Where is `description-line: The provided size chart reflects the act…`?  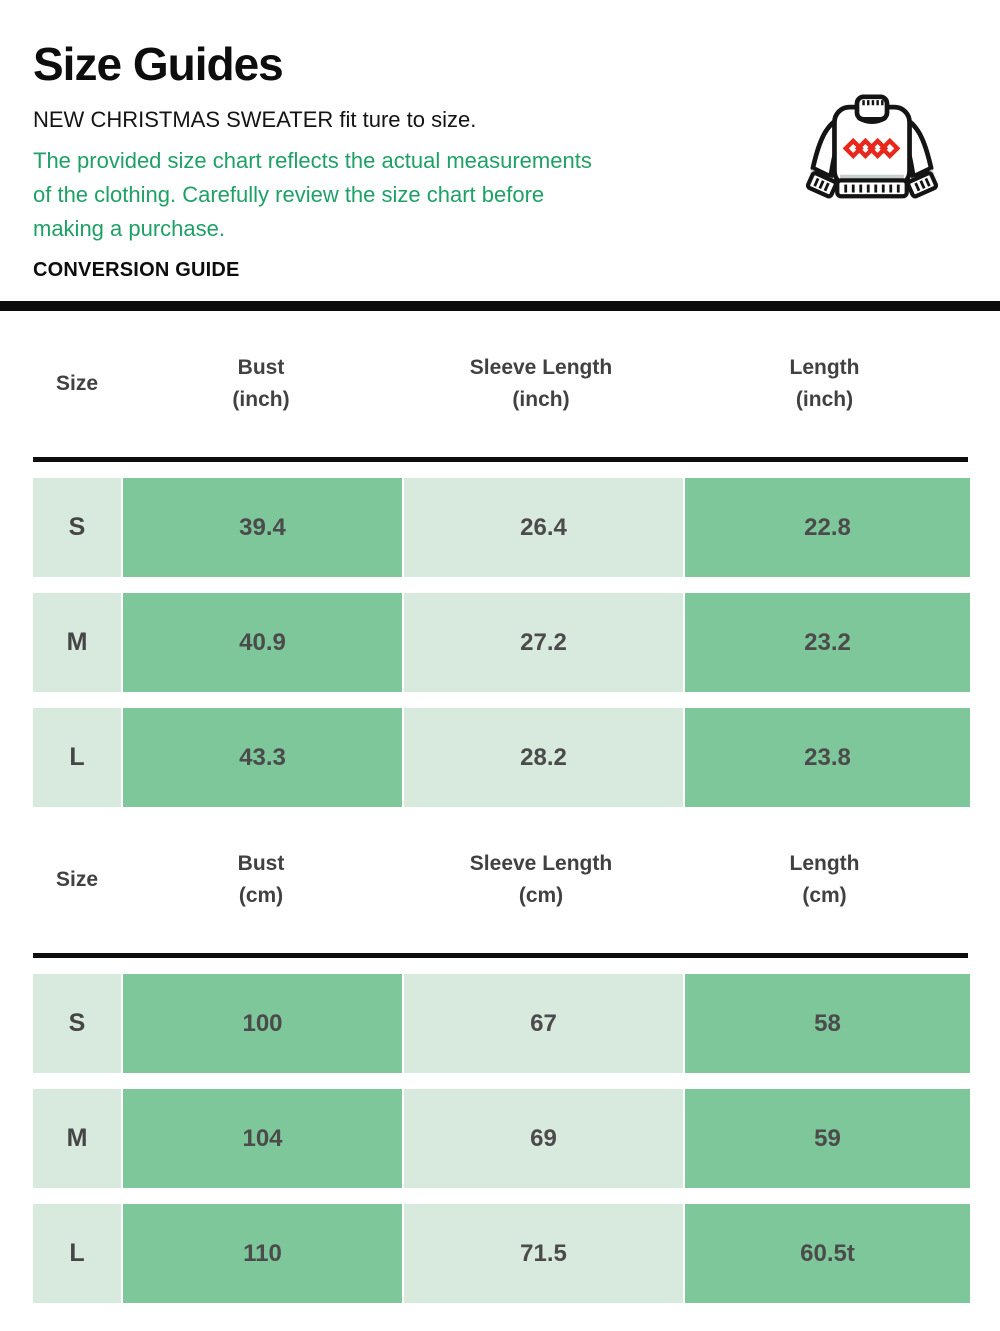
description-line: The provided size chart reflects the act… is located at coordinates (312, 161).